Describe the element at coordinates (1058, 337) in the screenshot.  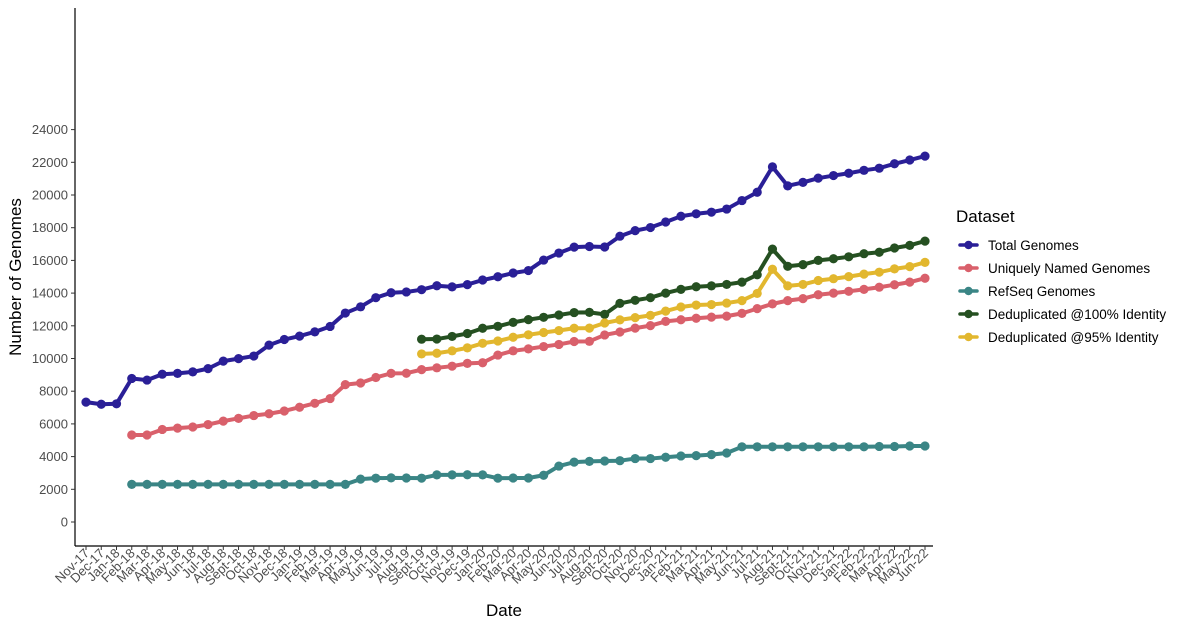
I see `legend-item: Deduplicated @95% Identity` at that location.